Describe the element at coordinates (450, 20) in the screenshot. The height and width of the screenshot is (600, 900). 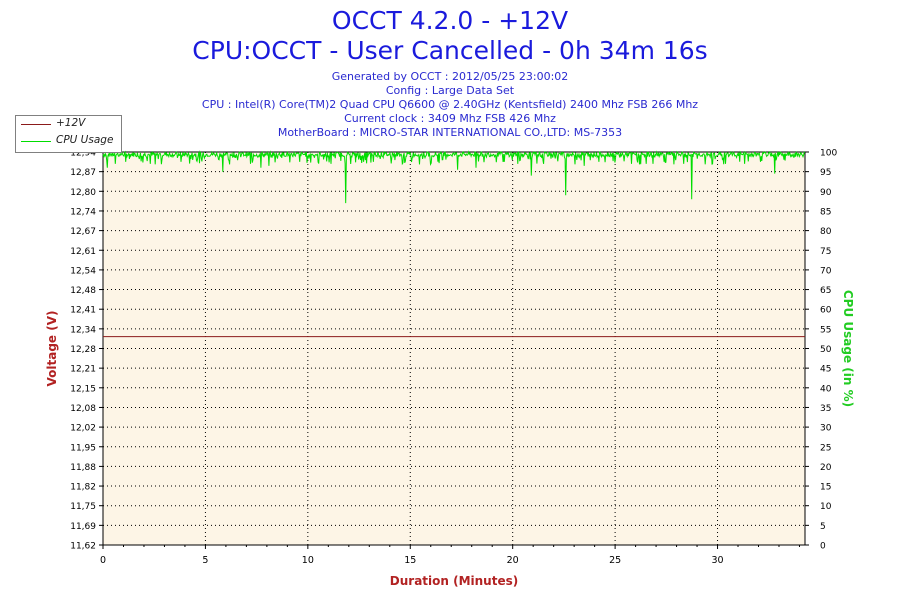
I see `chart-title: OCCT 4.2.0 - +12V` at that location.